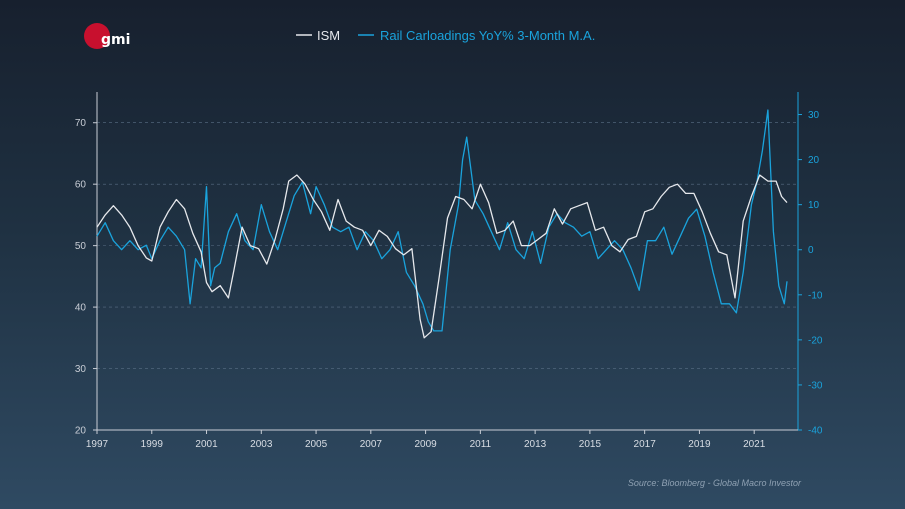 The width and height of the screenshot is (905, 509). What do you see at coordinates (115, 40) in the screenshot?
I see `logo-text: gmi` at bounding box center [115, 40].